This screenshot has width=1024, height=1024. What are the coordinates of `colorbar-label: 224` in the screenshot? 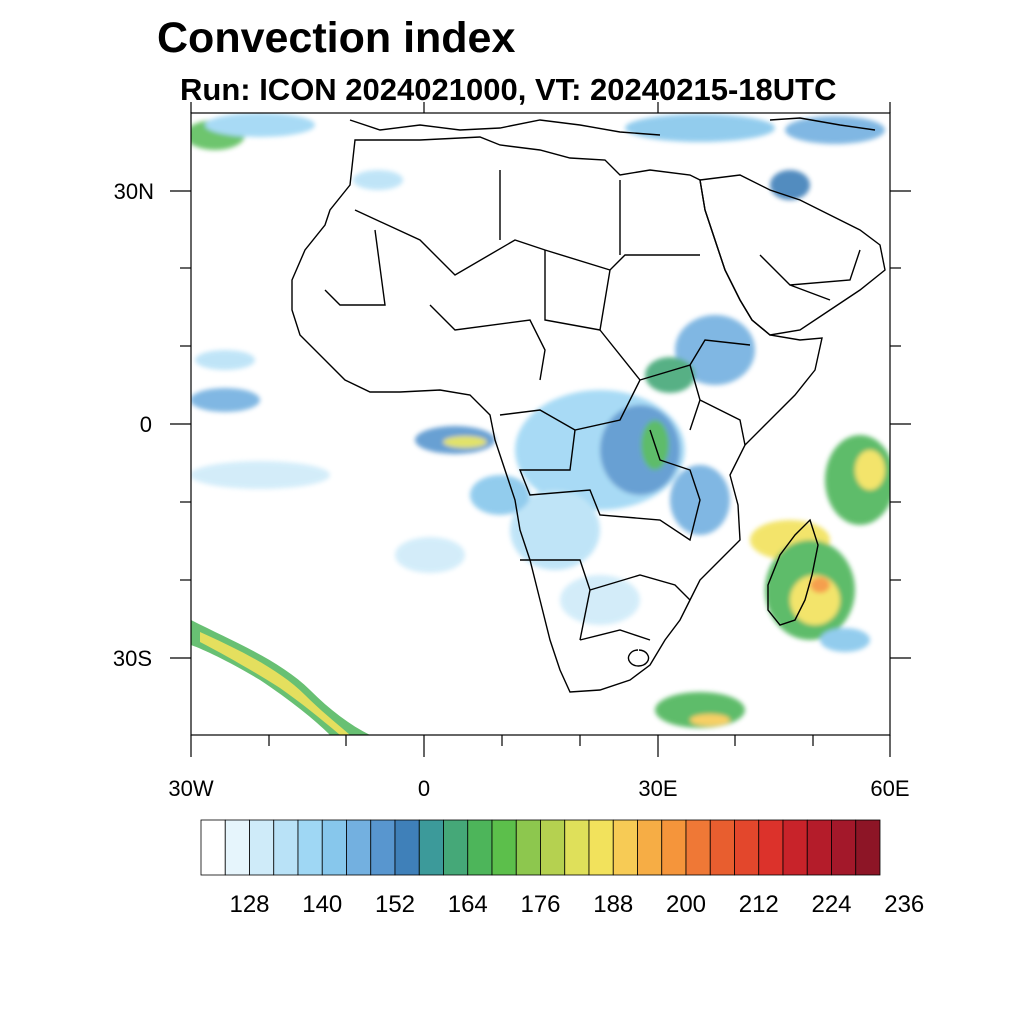 It's located at (831, 904).